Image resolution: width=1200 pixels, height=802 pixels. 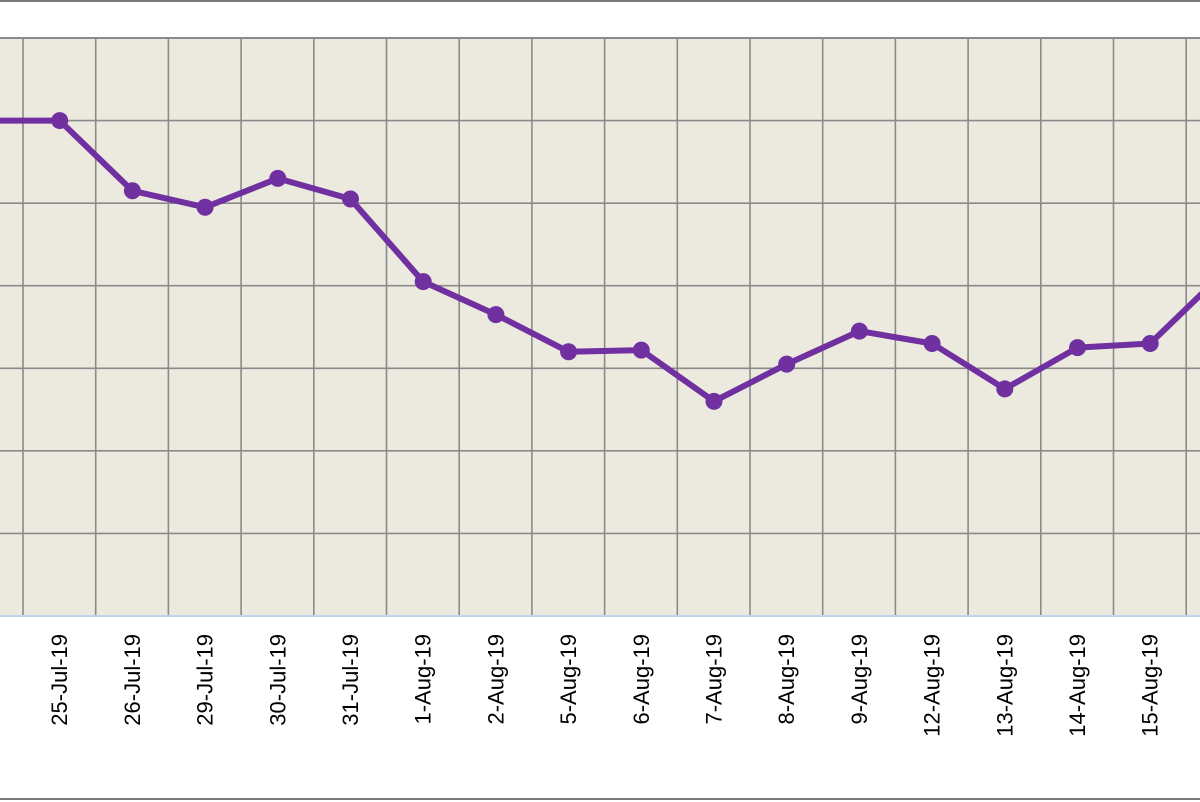 I want to click on x-tick-label: 26-Jul-19, so click(x=132, y=680).